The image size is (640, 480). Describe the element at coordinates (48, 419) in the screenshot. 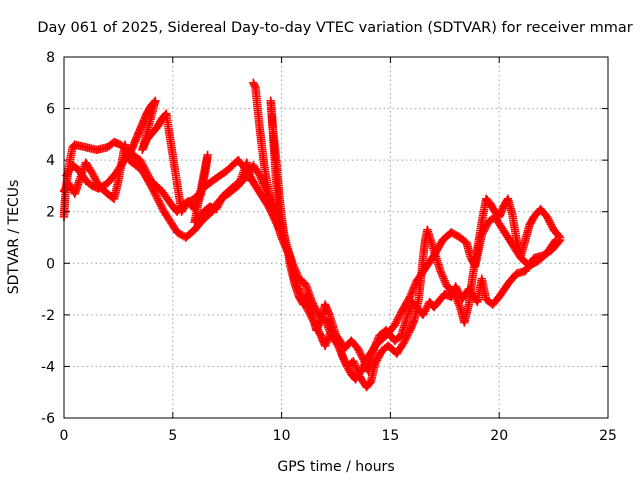

I see `y-tick-label: -6` at that location.